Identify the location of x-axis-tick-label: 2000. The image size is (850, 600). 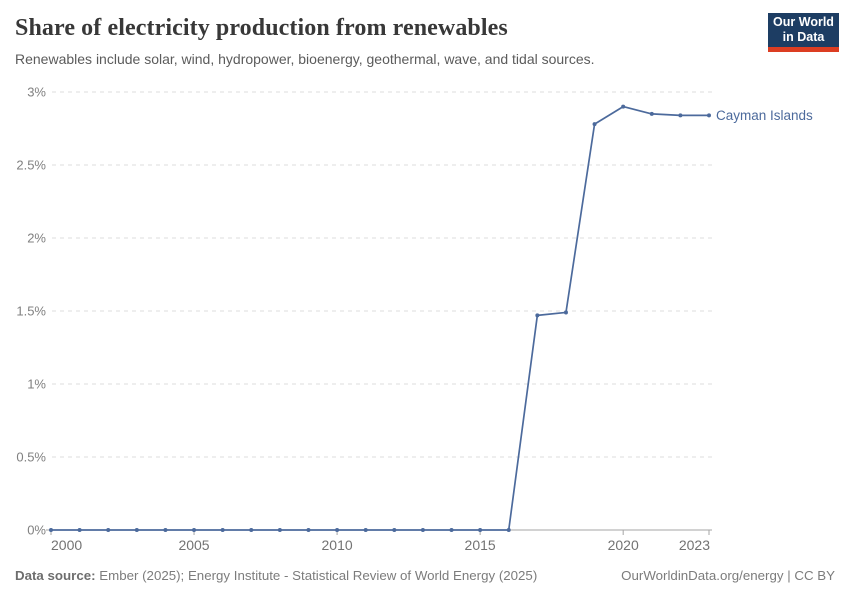
(66, 545).